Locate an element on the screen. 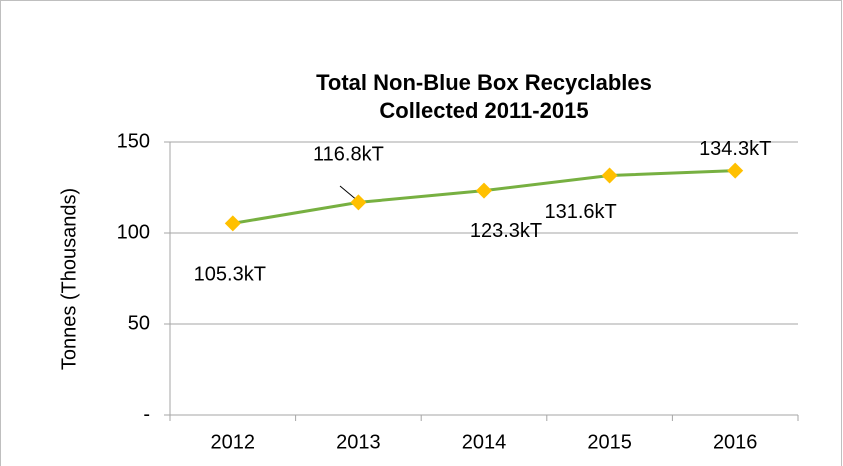 This screenshot has height=466, width=843. y-tick-label: 100 is located at coordinates (133, 232).